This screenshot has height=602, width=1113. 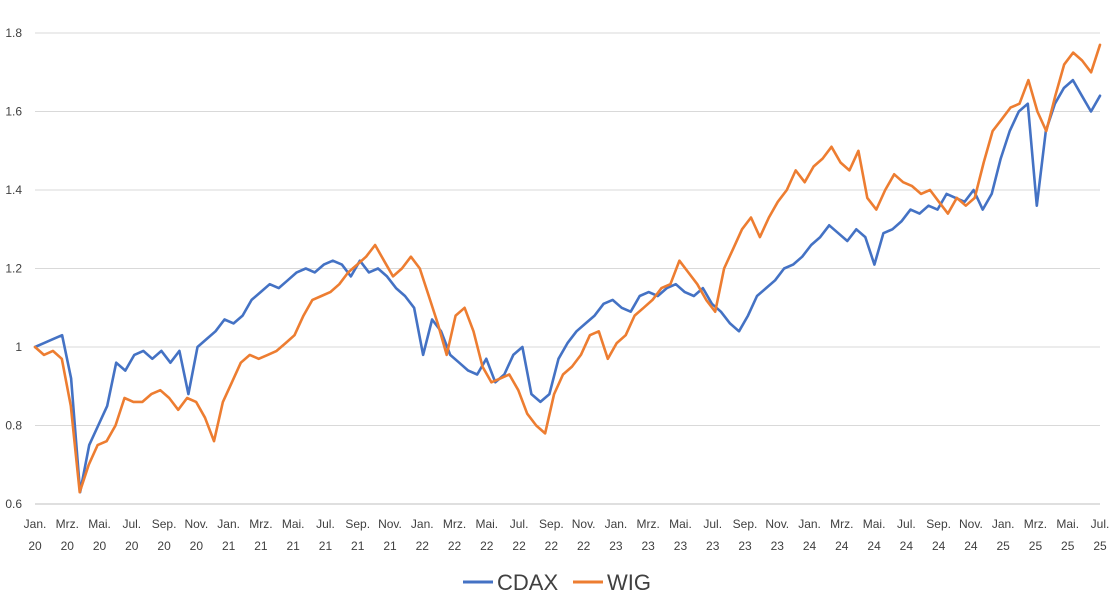 I want to click on legend-label: CDAX, so click(x=527, y=582).